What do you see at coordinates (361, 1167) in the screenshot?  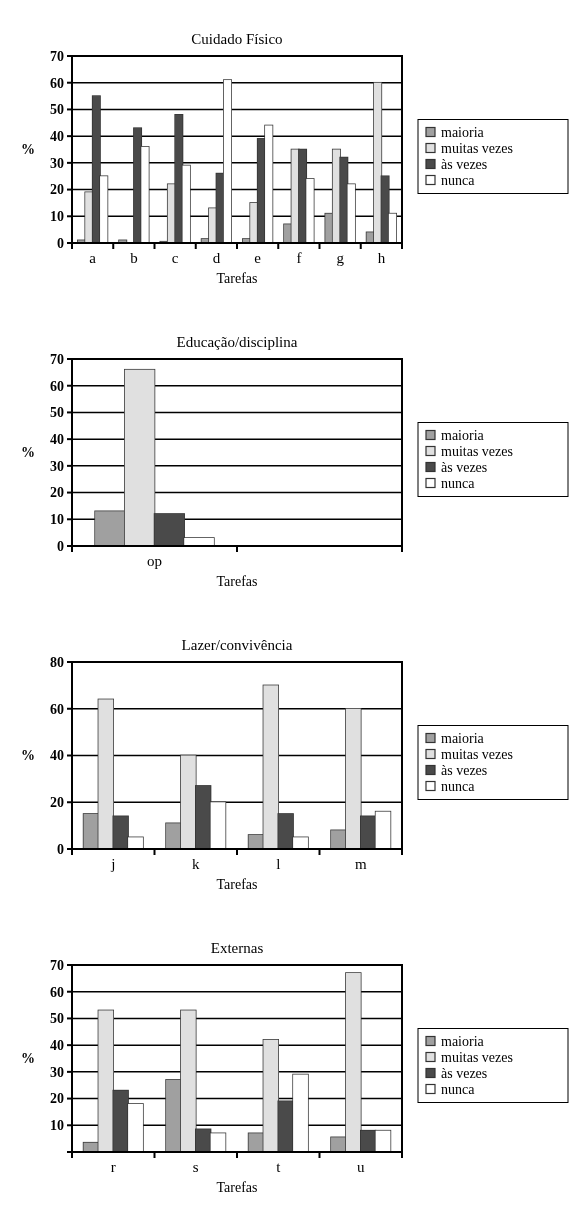 I see `x-tick-label: u` at bounding box center [361, 1167].